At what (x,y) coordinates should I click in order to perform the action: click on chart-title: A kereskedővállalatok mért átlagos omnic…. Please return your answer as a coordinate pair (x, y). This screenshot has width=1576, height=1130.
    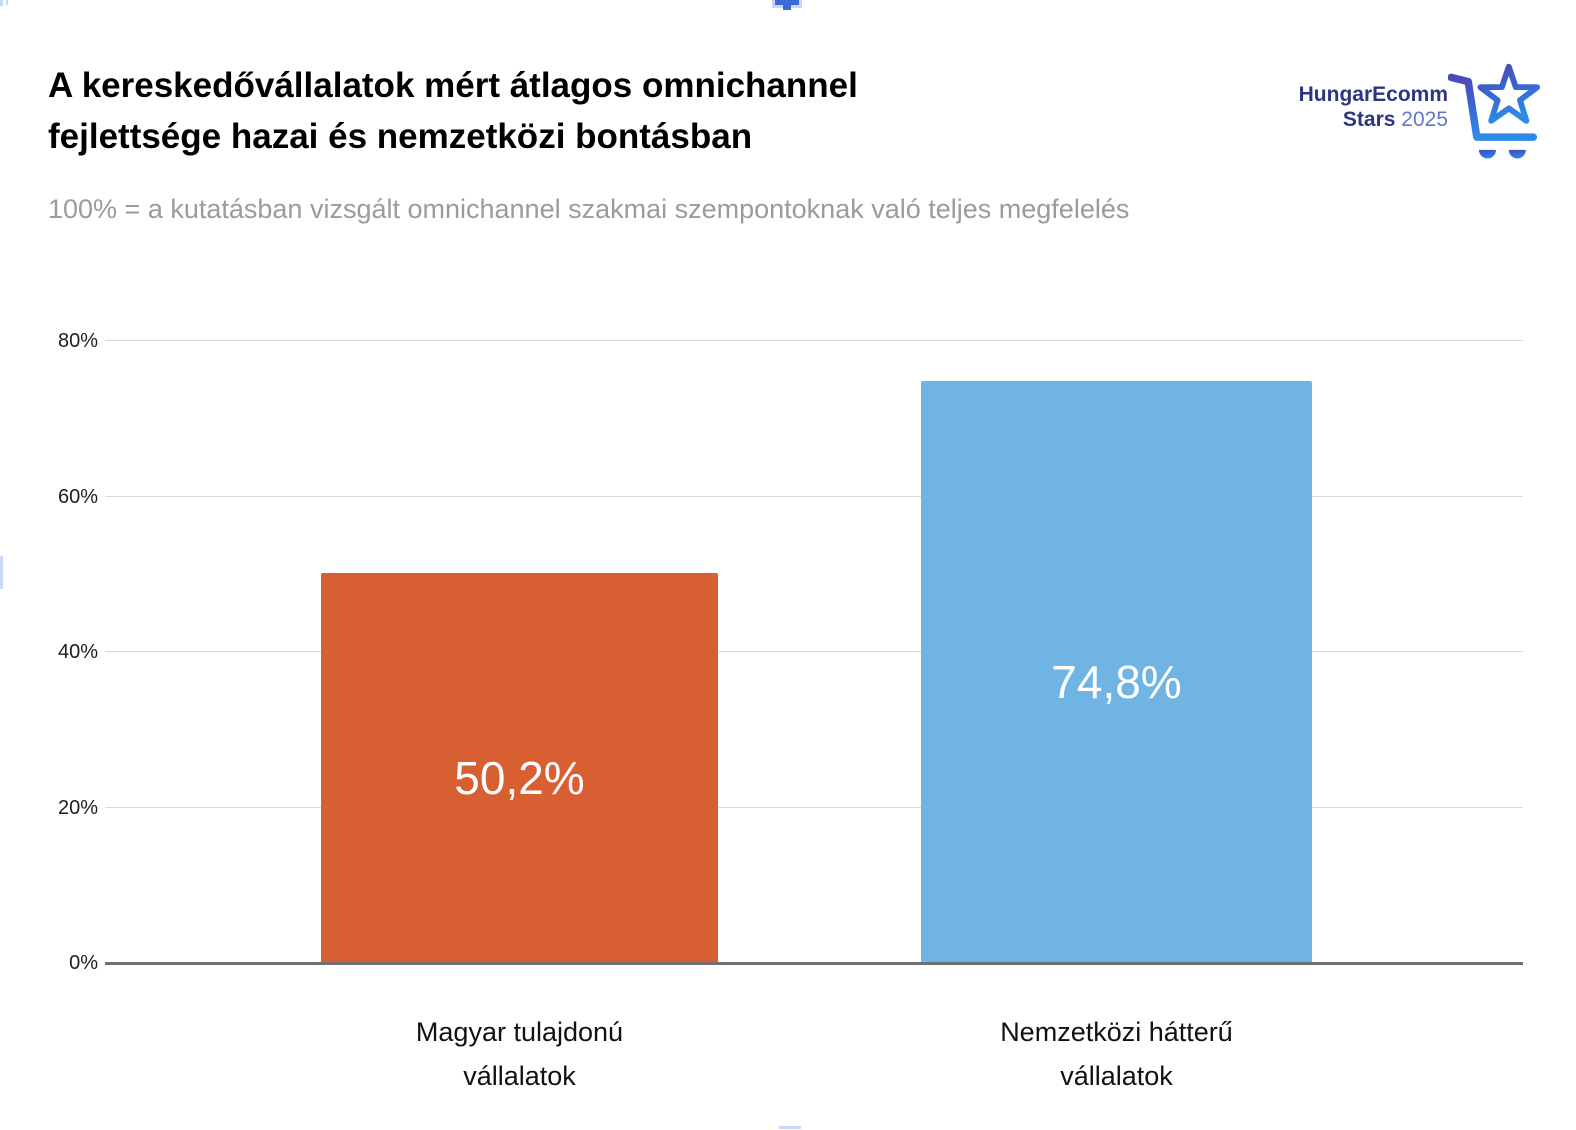
    Looking at the image, I should click on (453, 111).